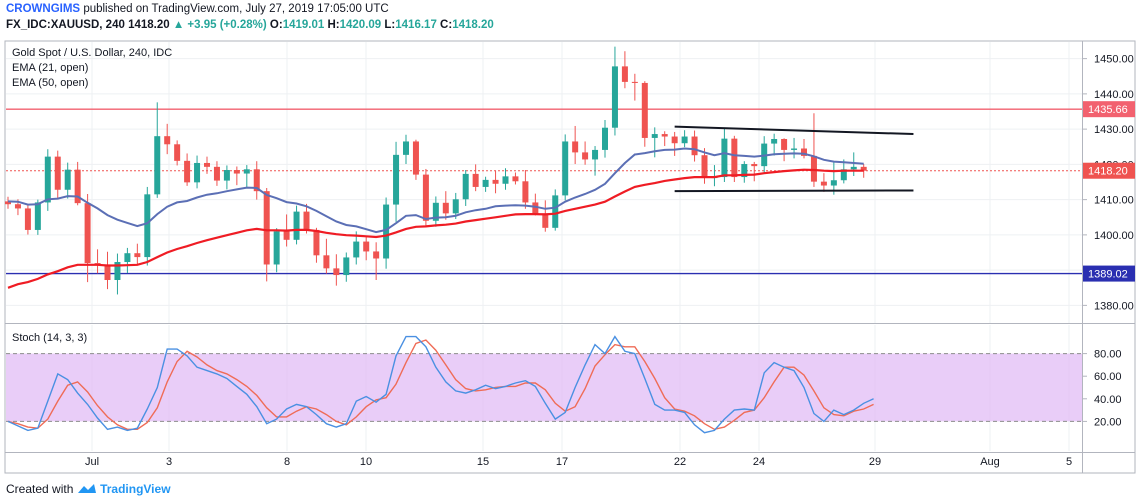  I want to click on price-tick-label: 1380.00, so click(1114, 306).